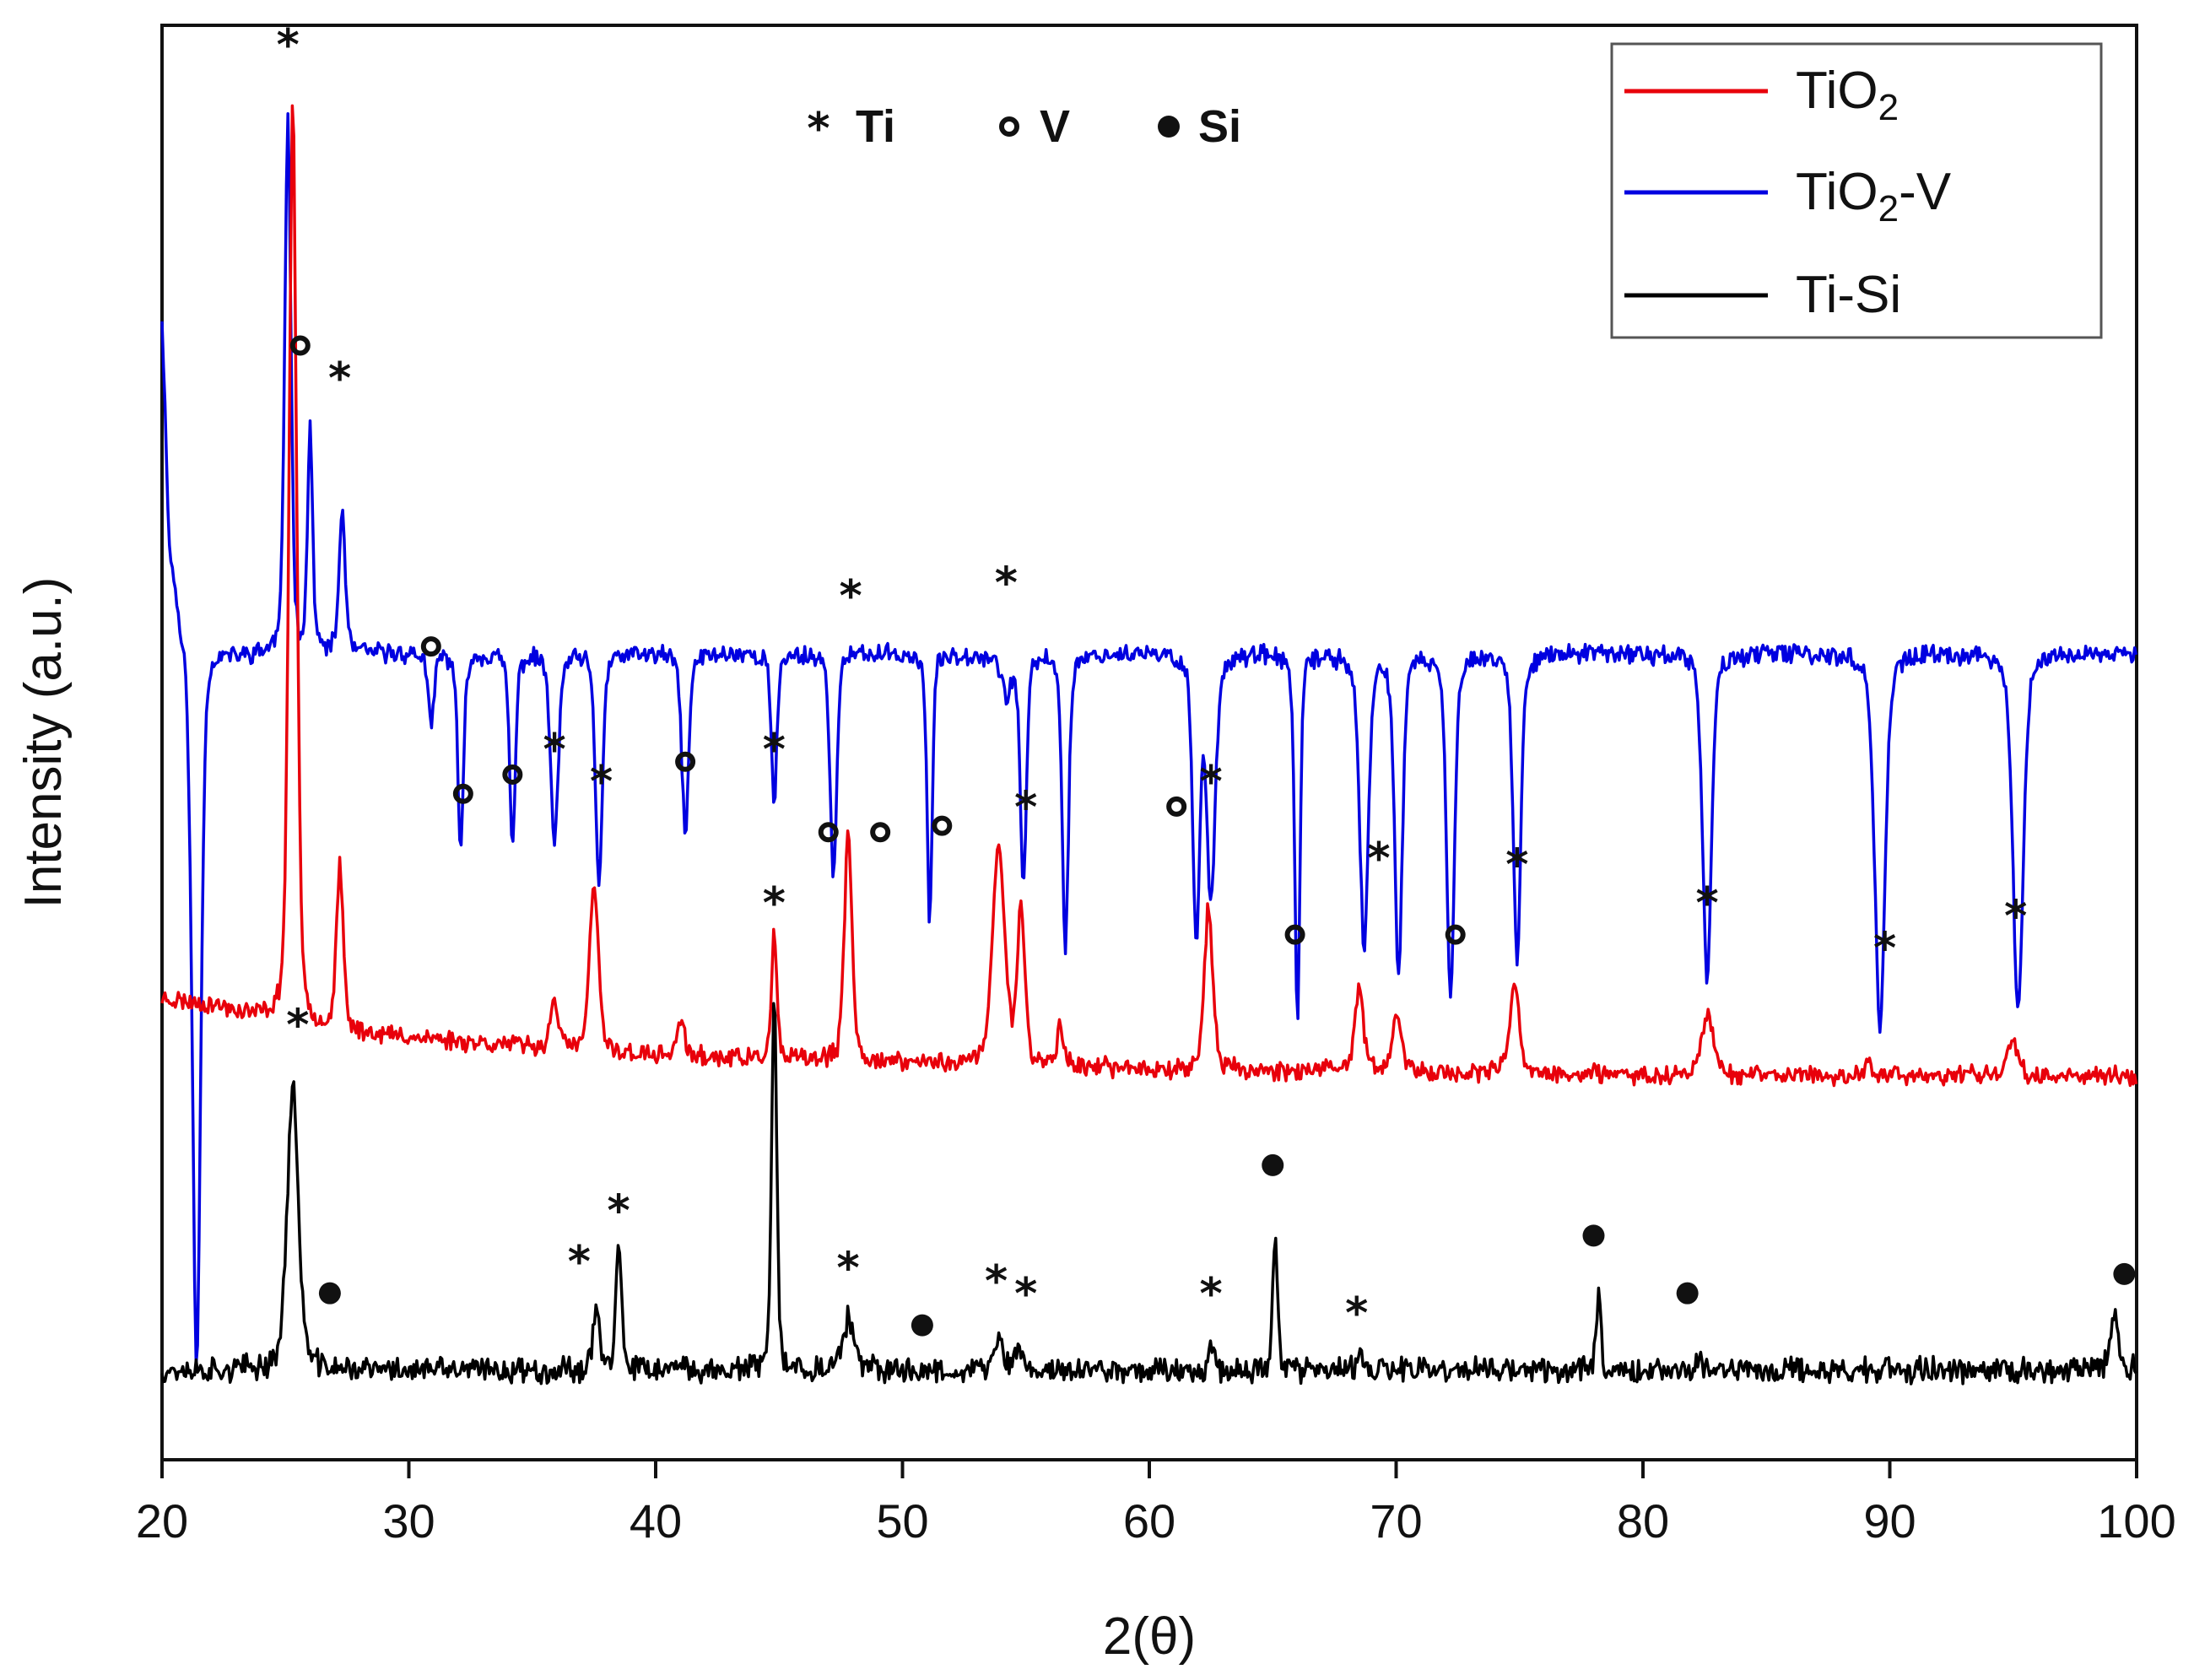  I want to click on x-tick-label: 20, so click(162, 1521).